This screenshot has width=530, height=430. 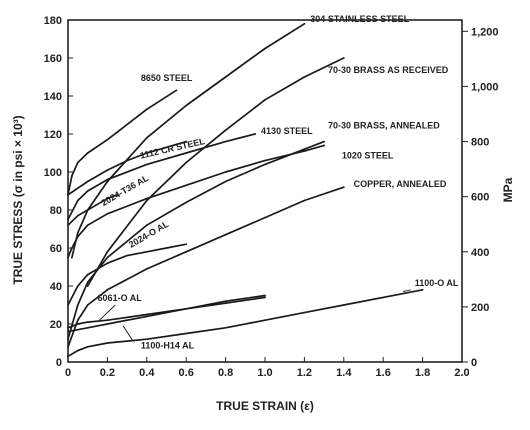 What do you see at coordinates (480, 308) in the screenshot?
I see `y2-tick-label: 200` at bounding box center [480, 308].